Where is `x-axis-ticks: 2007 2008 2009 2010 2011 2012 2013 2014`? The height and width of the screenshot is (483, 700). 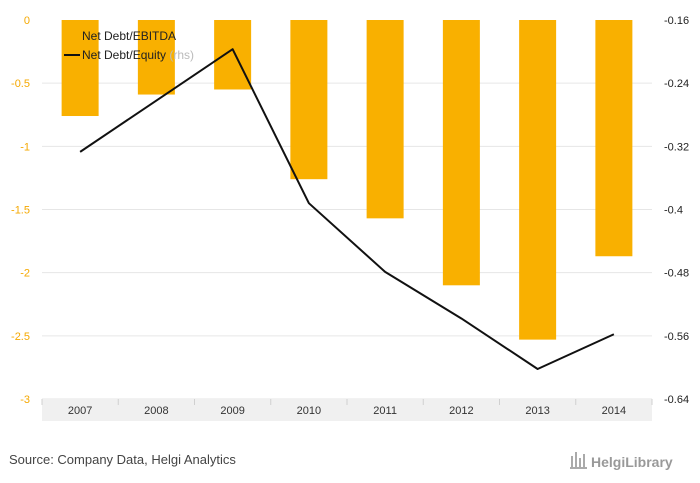 x-axis-ticks: 2007 2008 2009 2010 2011 2012 2013 2014 is located at coordinates (347, 411).